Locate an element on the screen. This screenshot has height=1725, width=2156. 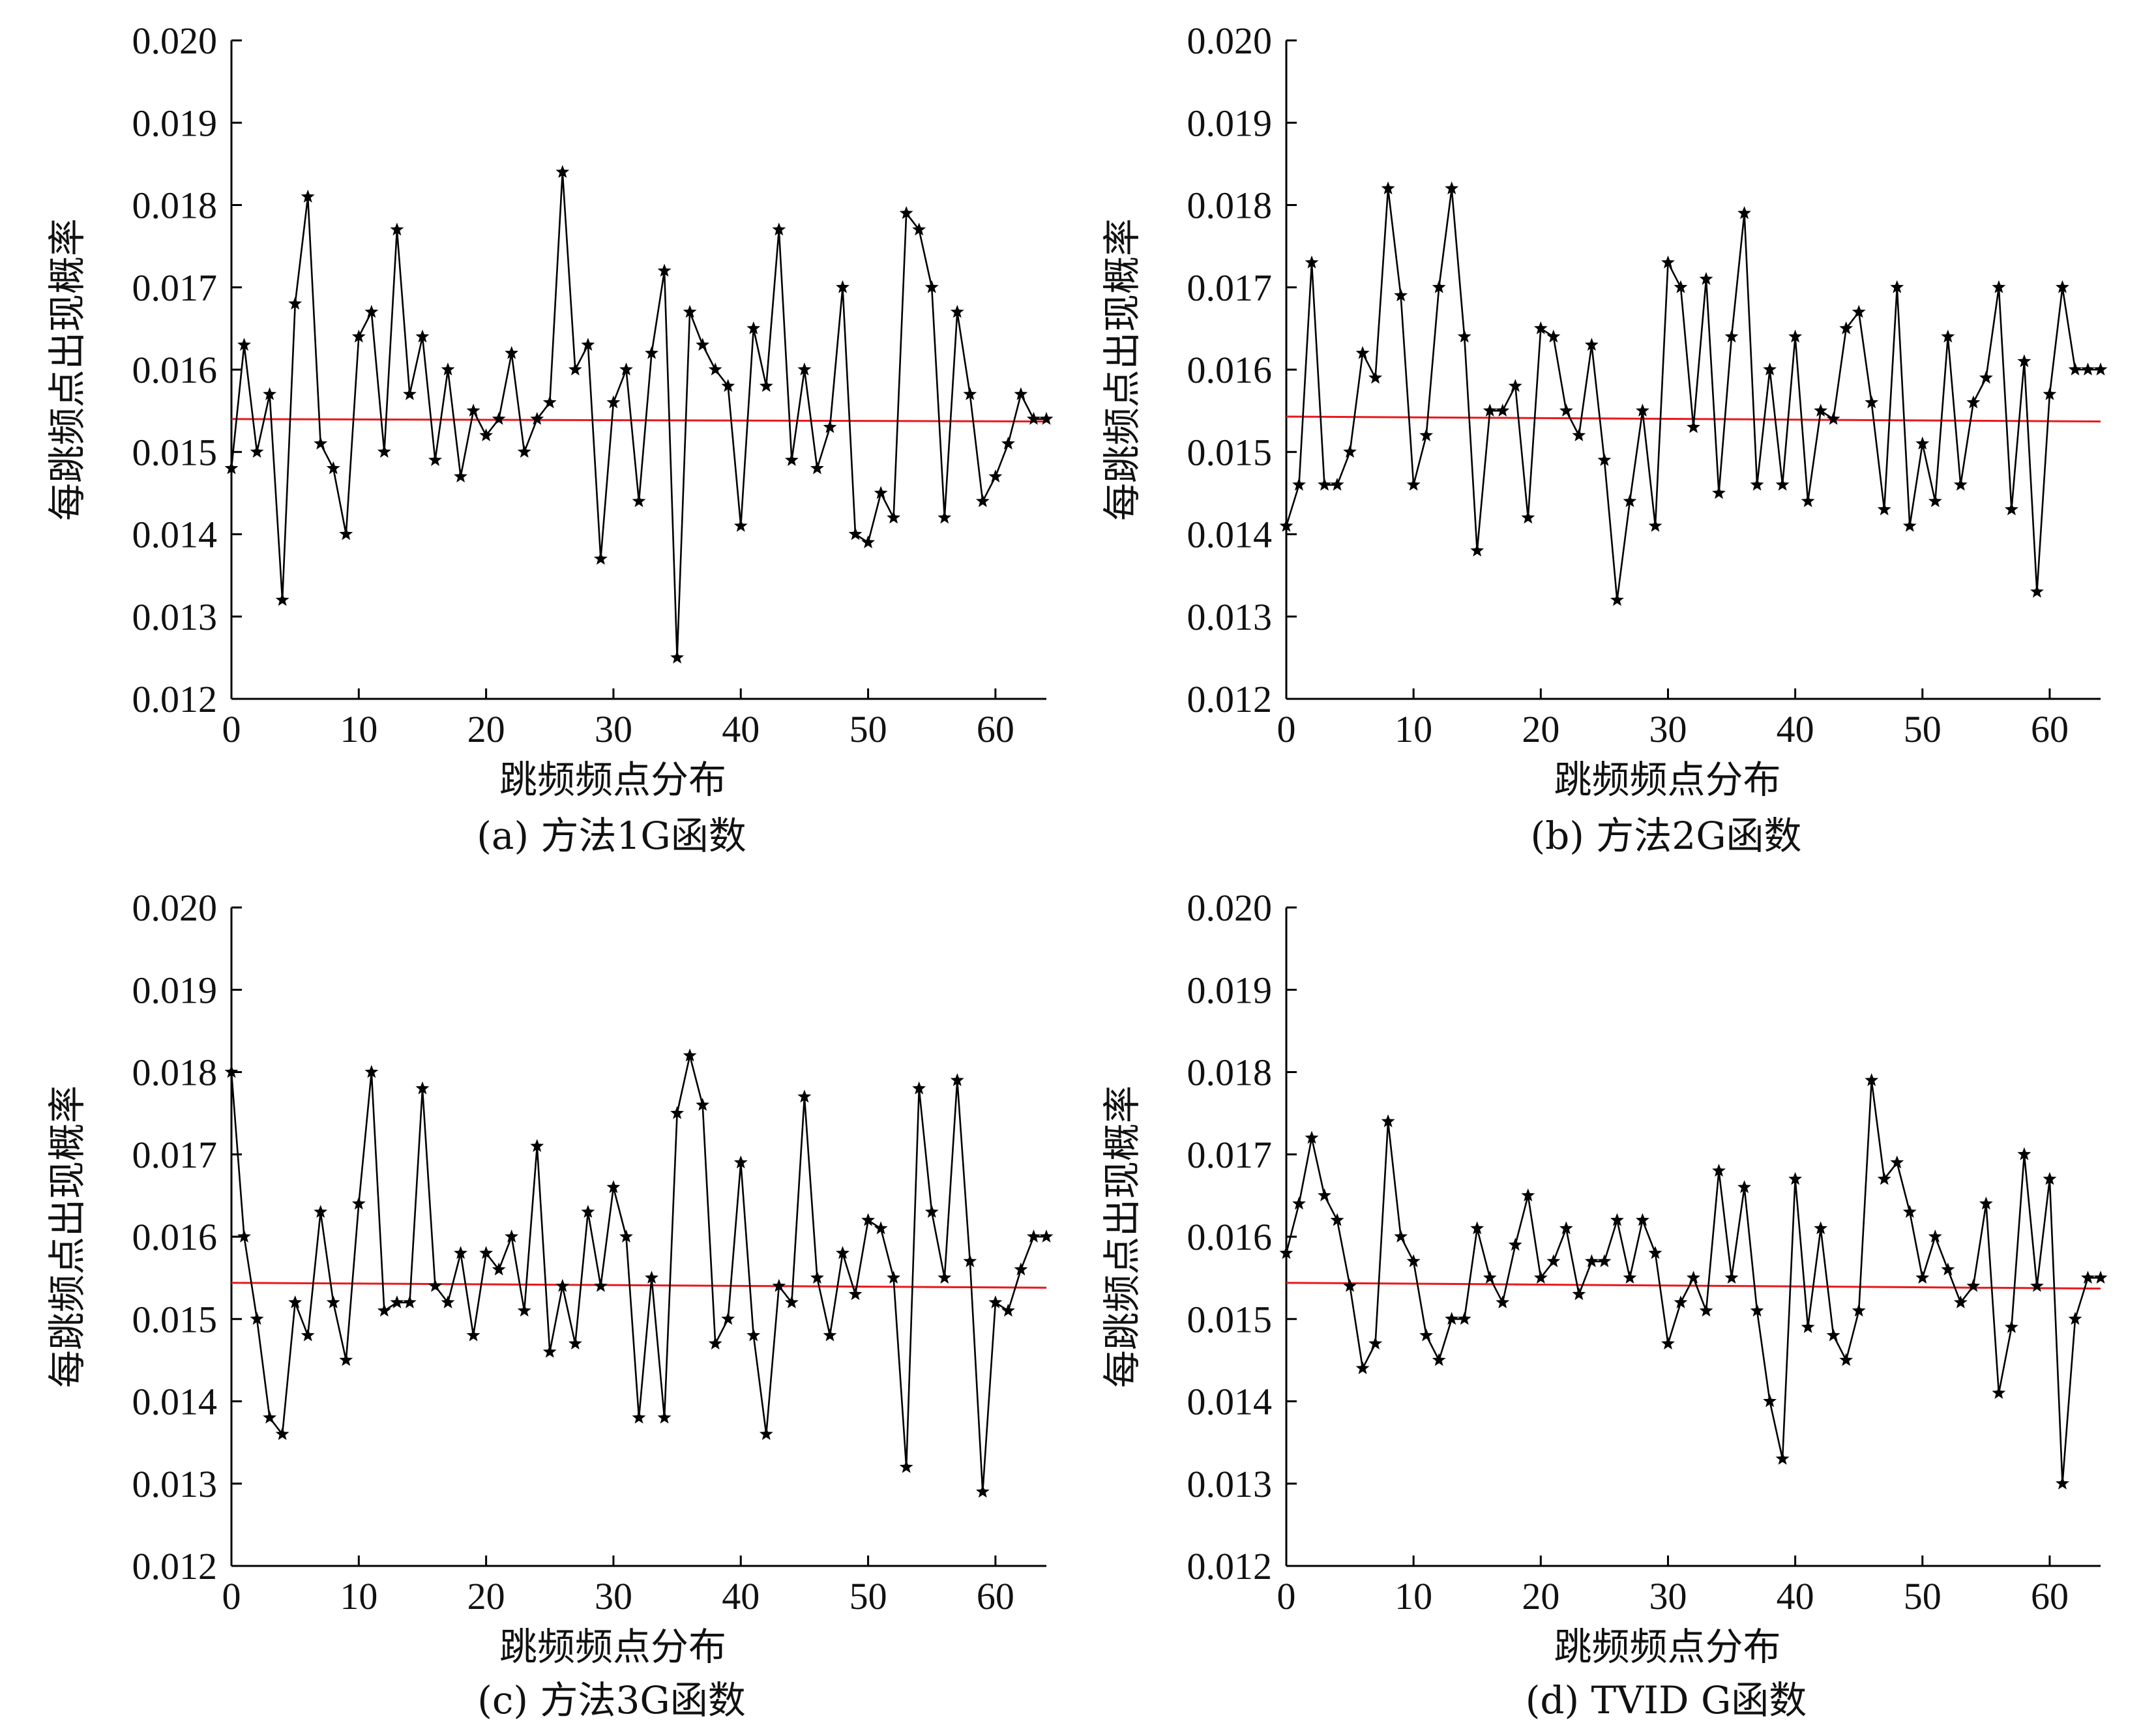
y-tick-label: 0.013 is located at coordinates (1230, 617).